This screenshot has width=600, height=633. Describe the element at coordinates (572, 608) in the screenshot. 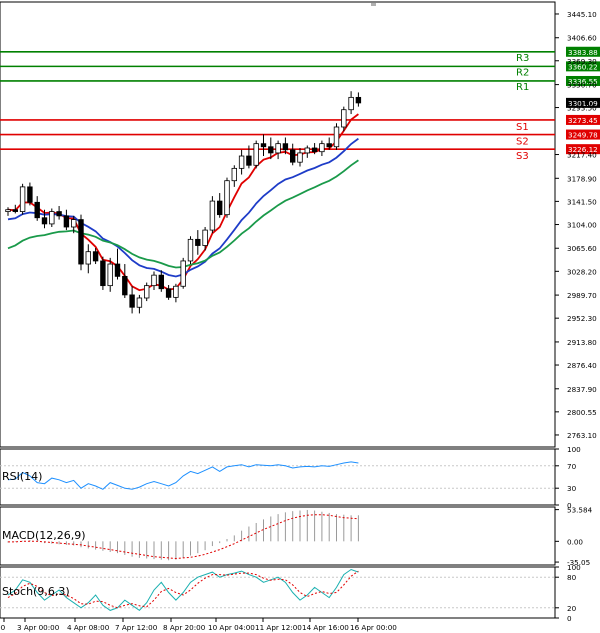

I see `stoch-level-label: 20` at that location.